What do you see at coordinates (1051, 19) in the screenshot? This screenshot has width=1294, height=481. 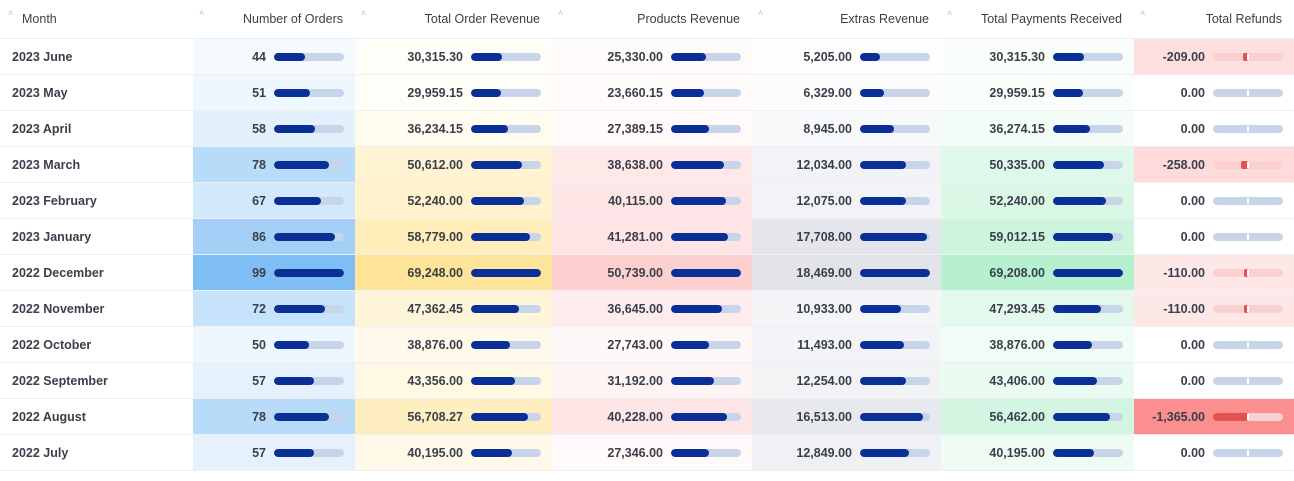 I see `column-header-label: Total Payments Received` at bounding box center [1051, 19].